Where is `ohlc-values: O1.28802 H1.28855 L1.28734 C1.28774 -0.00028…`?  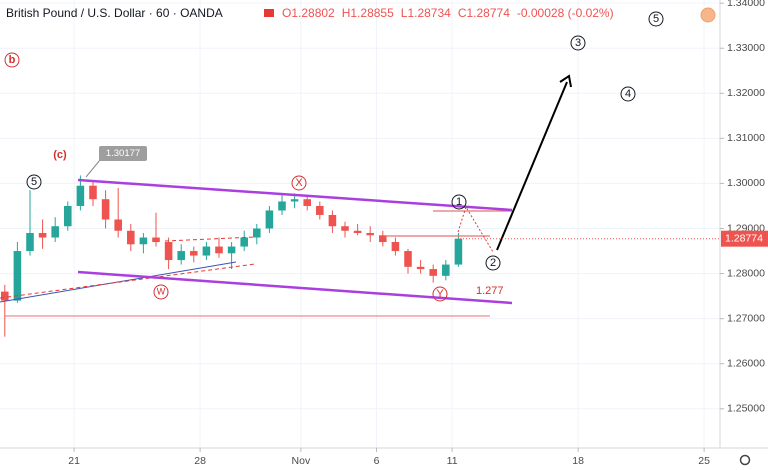 ohlc-values: O1.28802 H1.28855 L1.28734 C1.28774 -0.00028… is located at coordinates (448, 13).